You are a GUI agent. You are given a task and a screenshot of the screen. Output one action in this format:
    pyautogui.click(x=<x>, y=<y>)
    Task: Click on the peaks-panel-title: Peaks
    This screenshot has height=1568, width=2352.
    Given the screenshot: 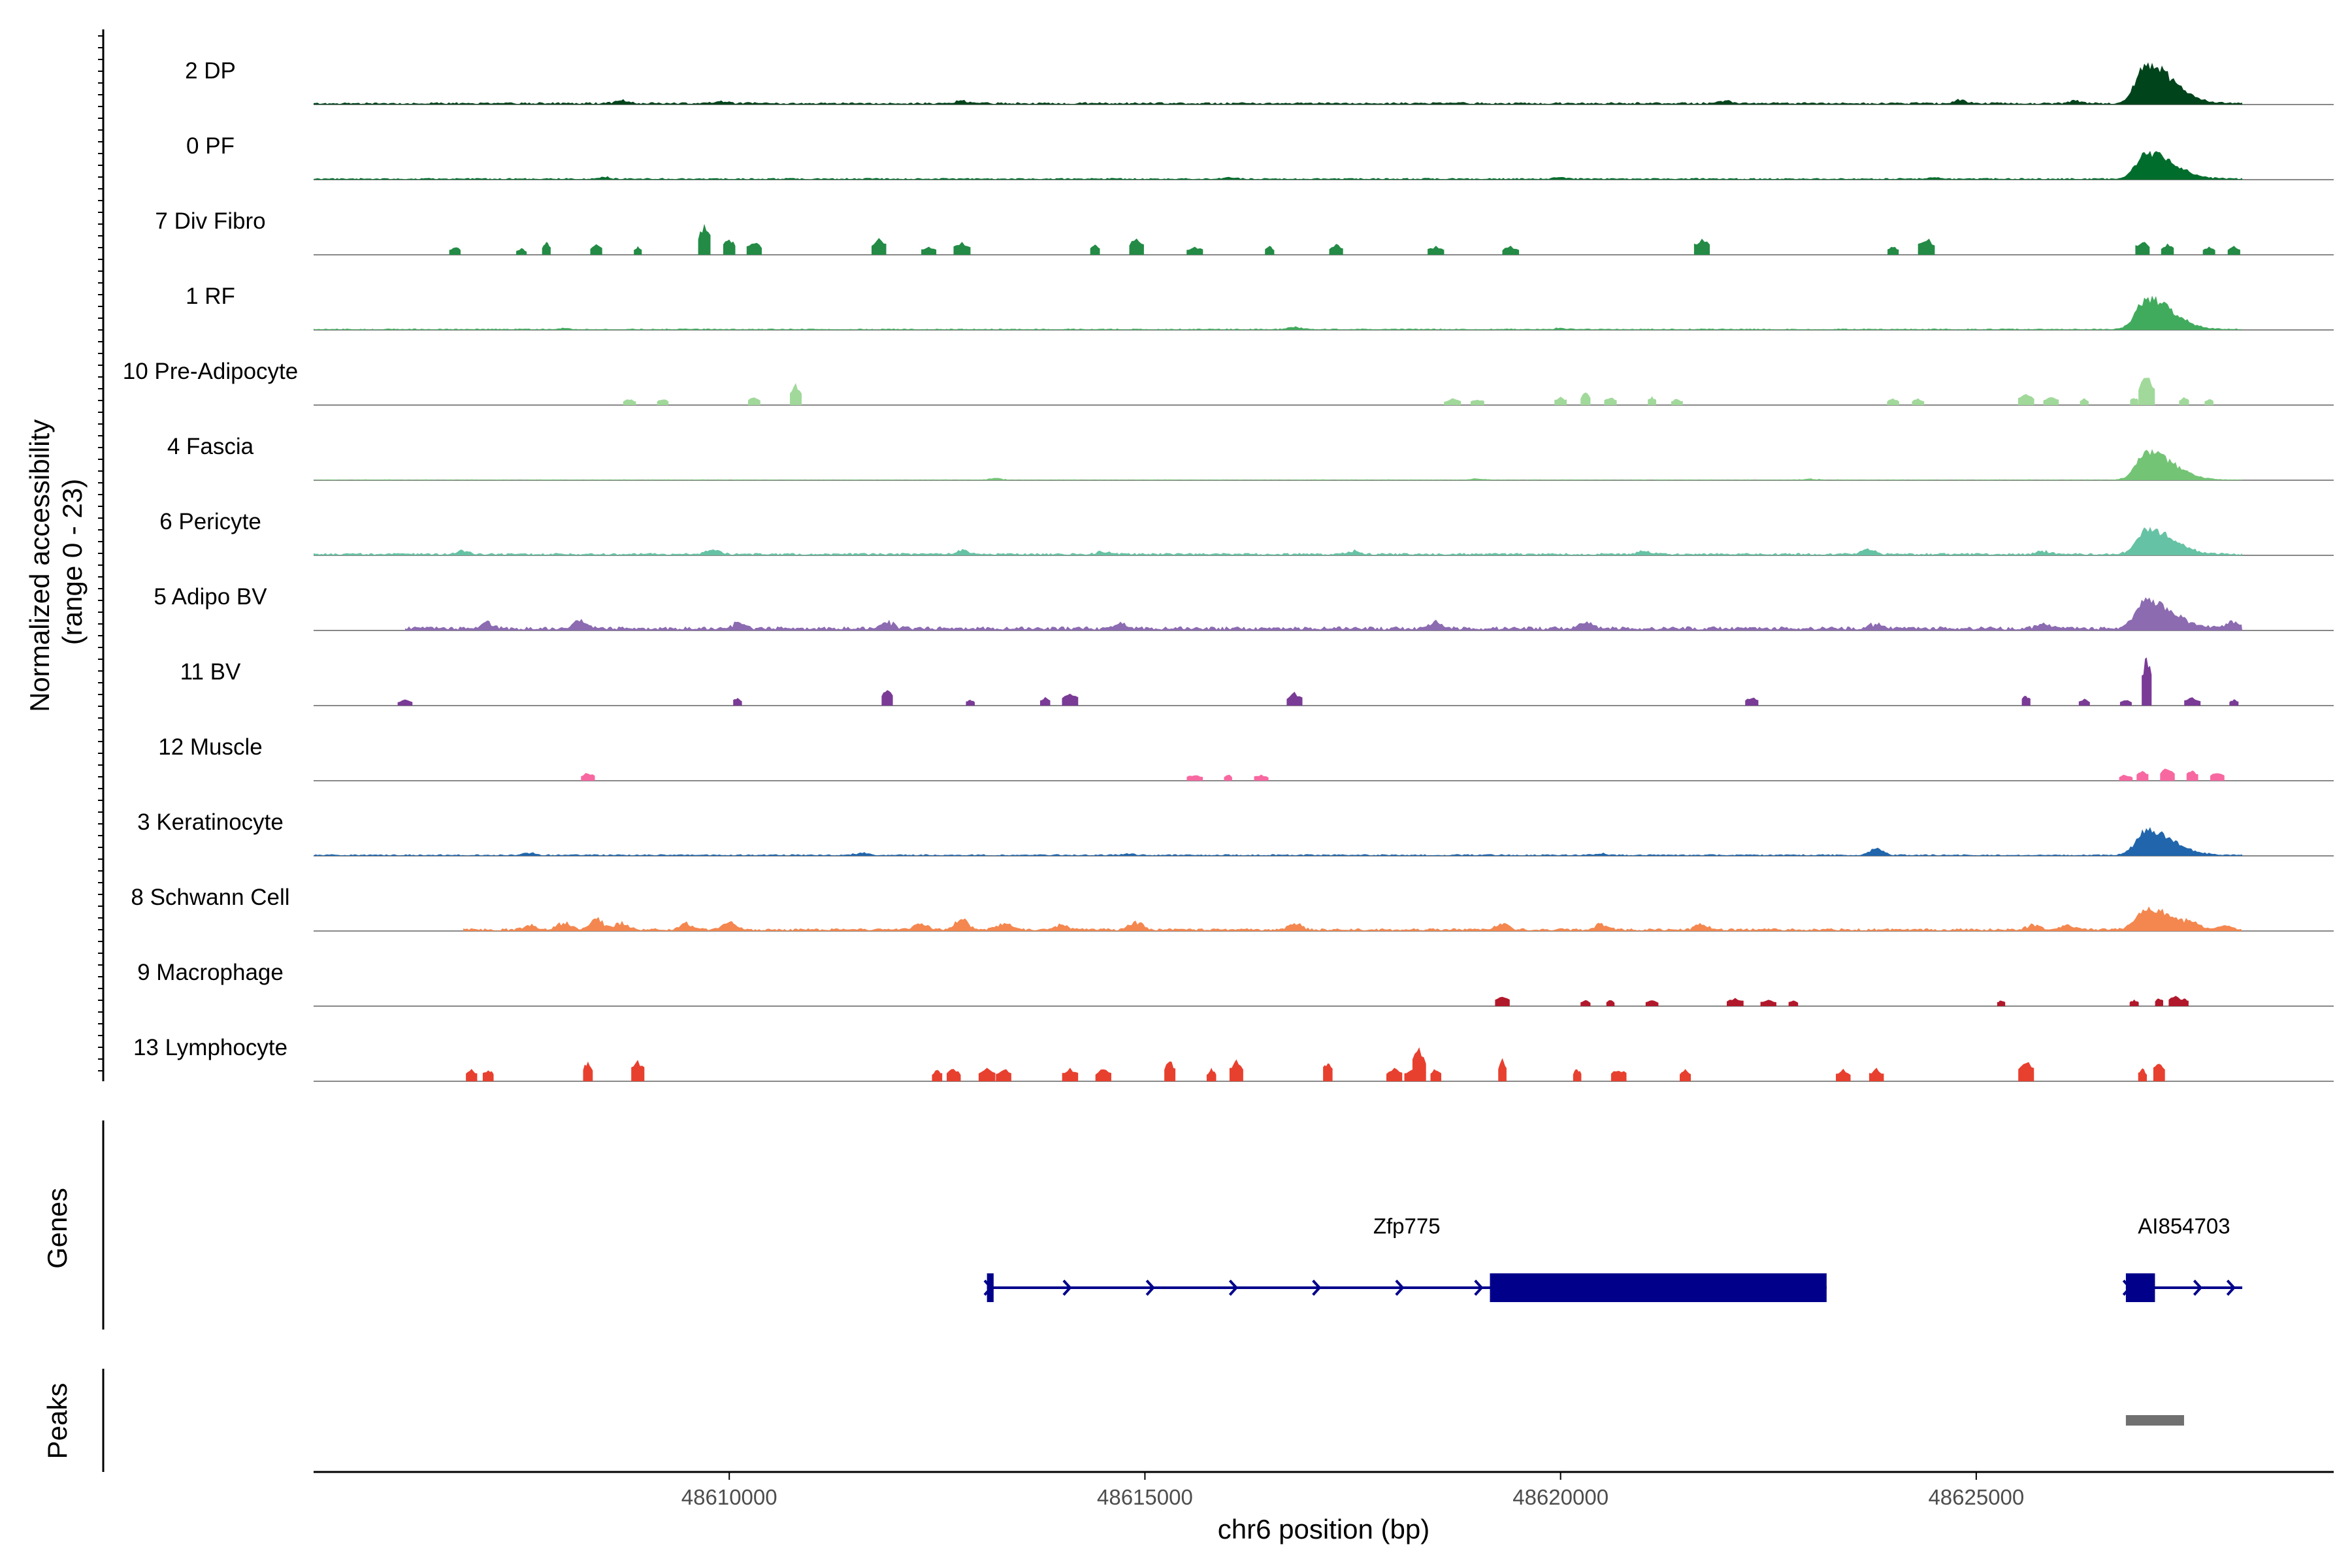 What is the action you would take?
    pyautogui.click(x=57, y=1421)
    